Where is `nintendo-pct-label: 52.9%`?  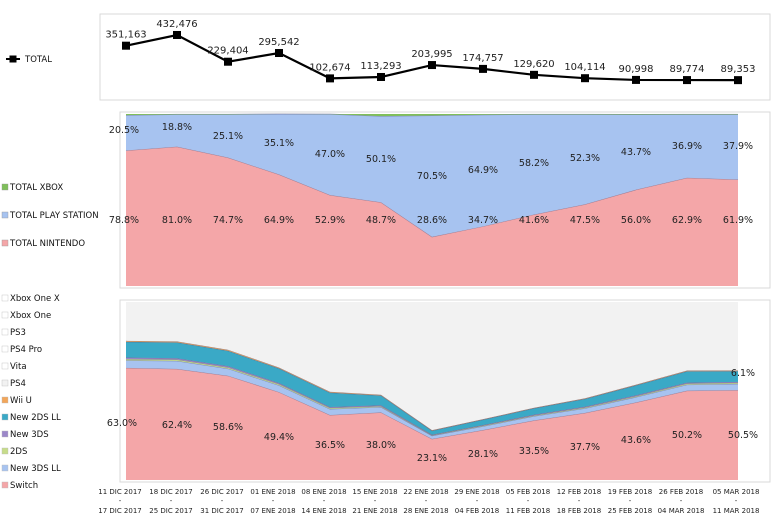 nintendo-pct-label: 52.9% is located at coordinates (330, 220).